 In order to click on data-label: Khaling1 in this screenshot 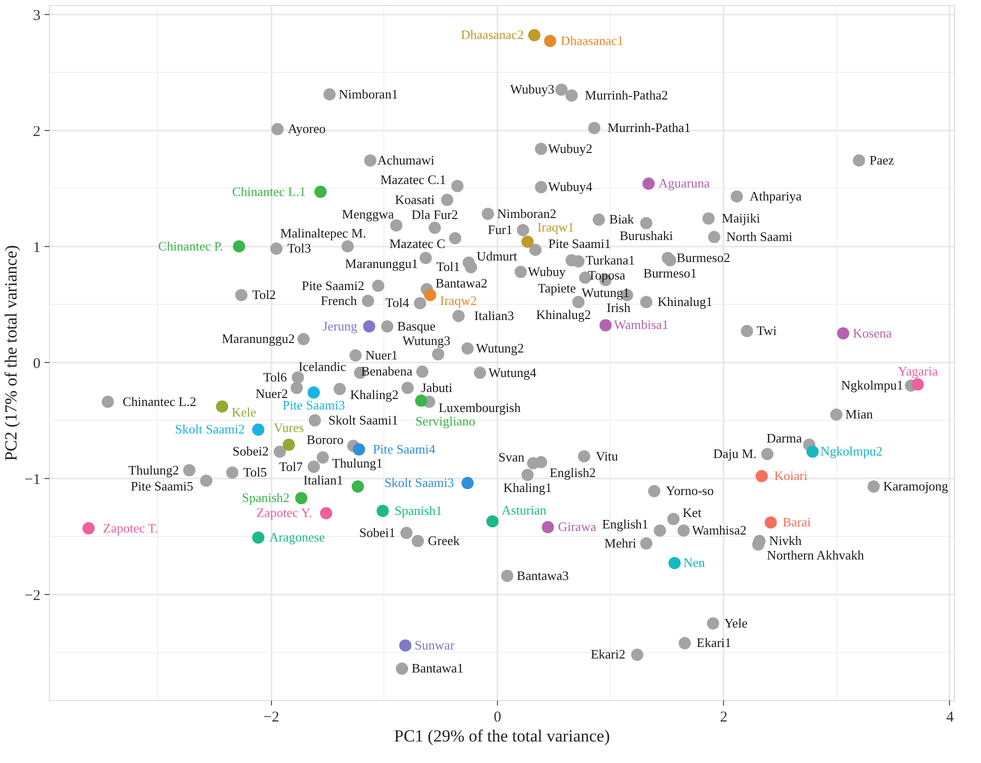, I will do `click(527, 487)`.